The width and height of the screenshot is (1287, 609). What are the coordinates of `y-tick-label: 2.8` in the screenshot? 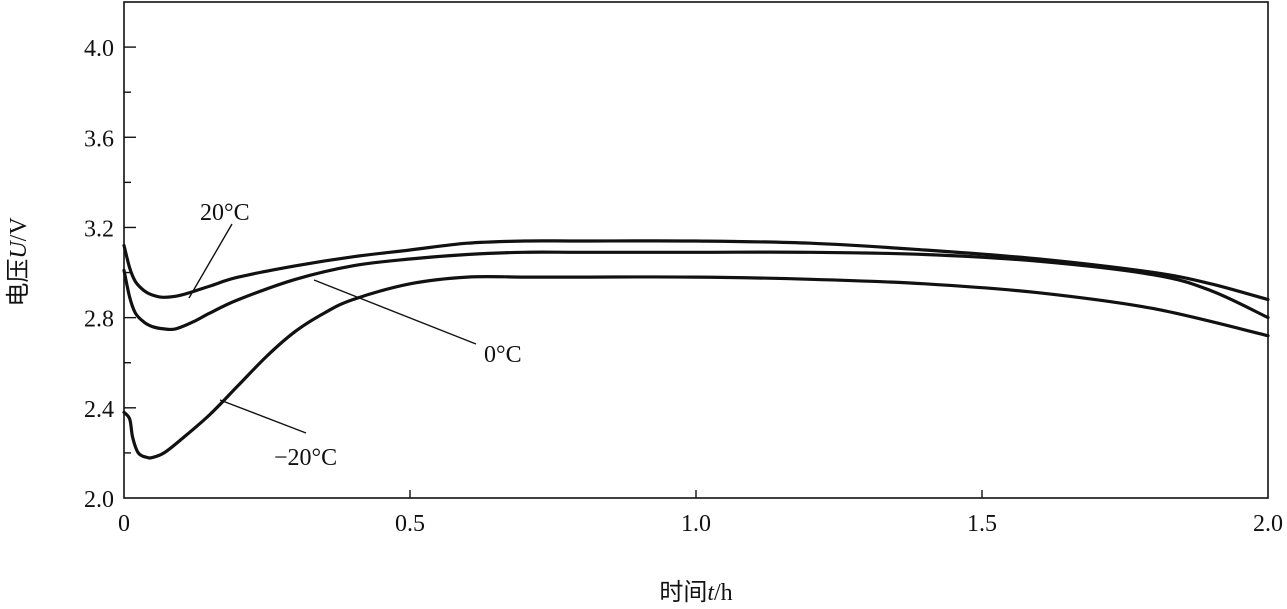 It's located at (99, 320).